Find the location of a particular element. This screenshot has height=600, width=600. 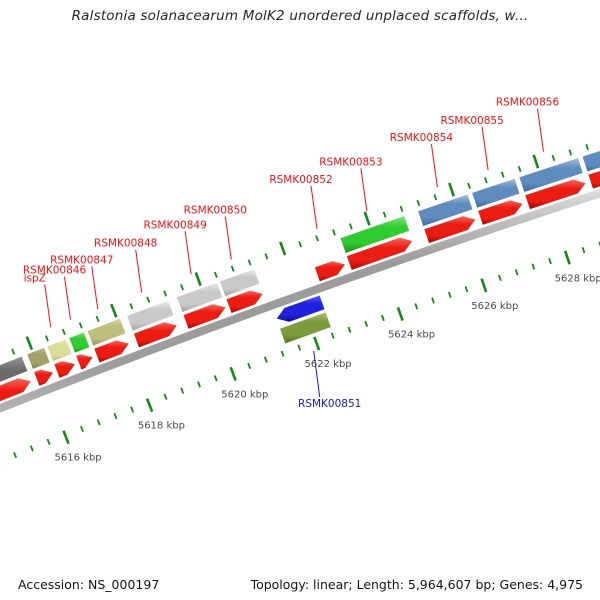

gene-label: RSMK00856 is located at coordinates (528, 103).